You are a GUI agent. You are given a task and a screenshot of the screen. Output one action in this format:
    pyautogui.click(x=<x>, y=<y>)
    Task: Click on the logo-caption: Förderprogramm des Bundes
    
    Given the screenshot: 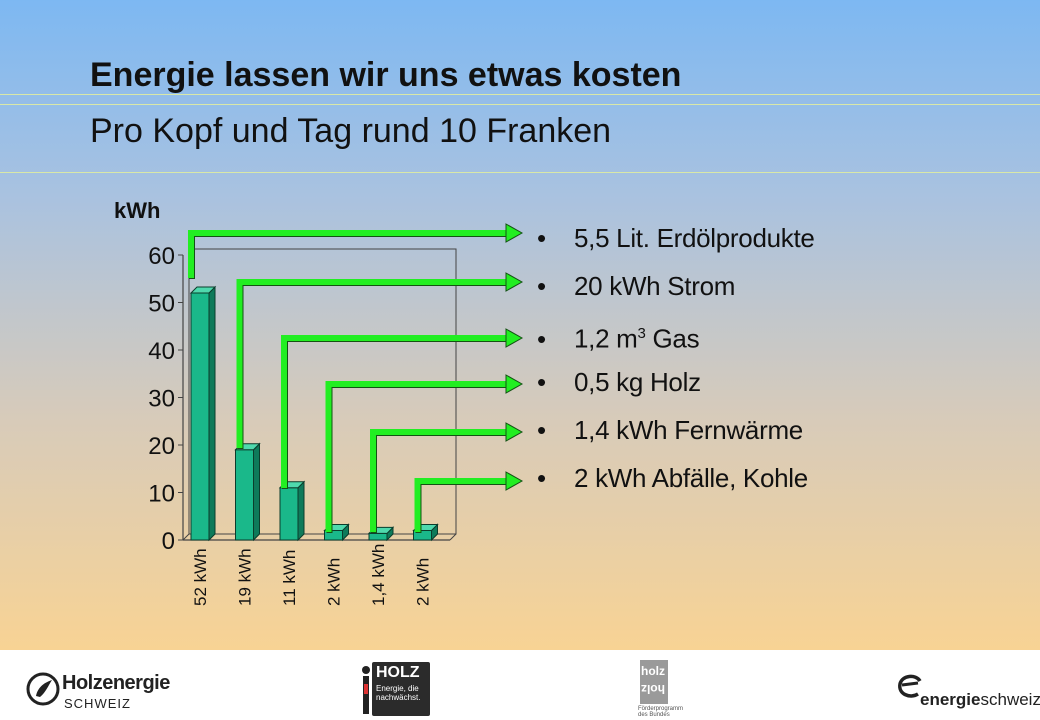 What is the action you would take?
    pyautogui.click(x=661, y=712)
    